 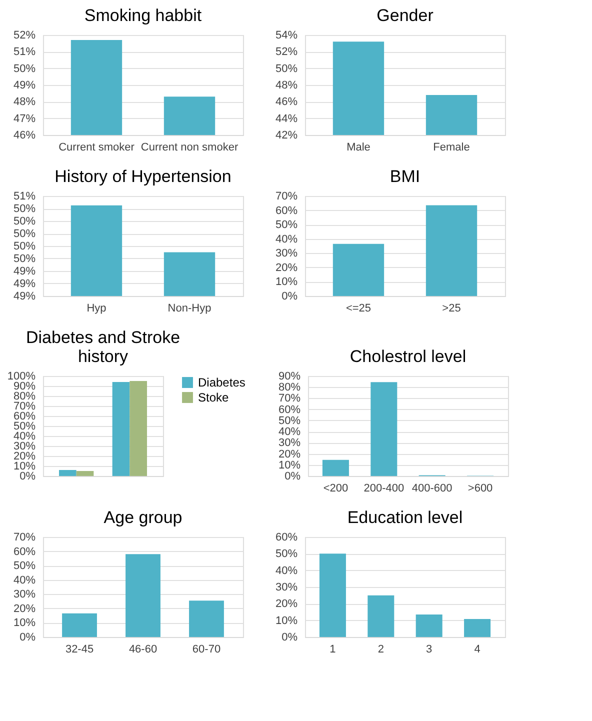 What do you see at coordinates (286, 102) in the screenshot?
I see `y-tick-label: 46%` at bounding box center [286, 102].